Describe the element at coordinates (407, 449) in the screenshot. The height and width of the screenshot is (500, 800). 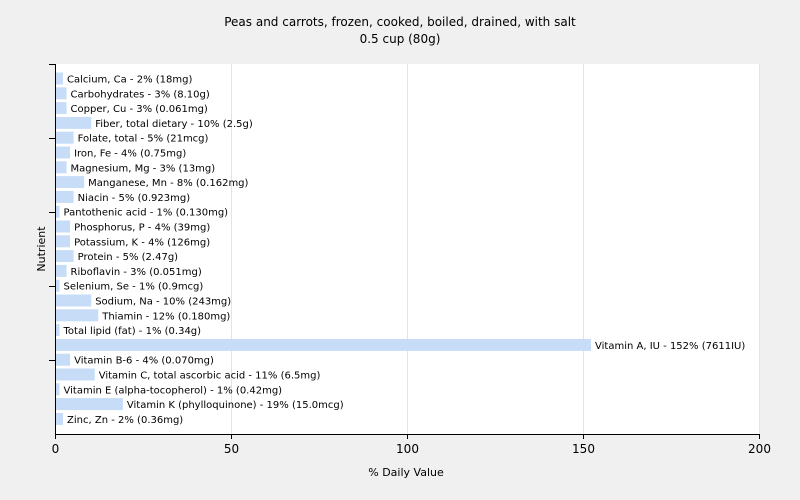
I see `x-tick-label: 100` at that location.